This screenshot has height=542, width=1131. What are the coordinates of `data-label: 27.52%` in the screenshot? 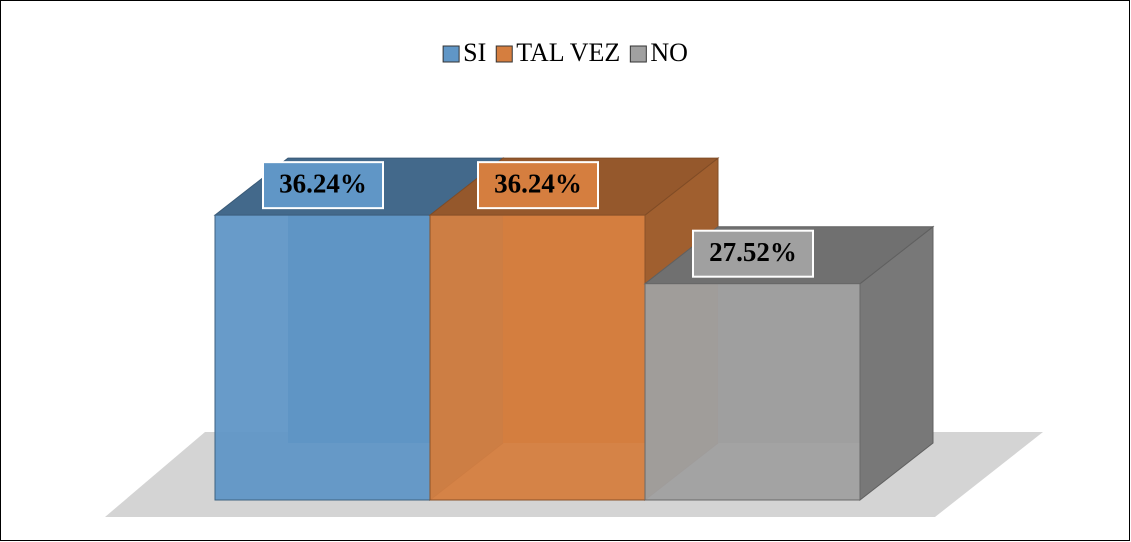 It's located at (753, 252).